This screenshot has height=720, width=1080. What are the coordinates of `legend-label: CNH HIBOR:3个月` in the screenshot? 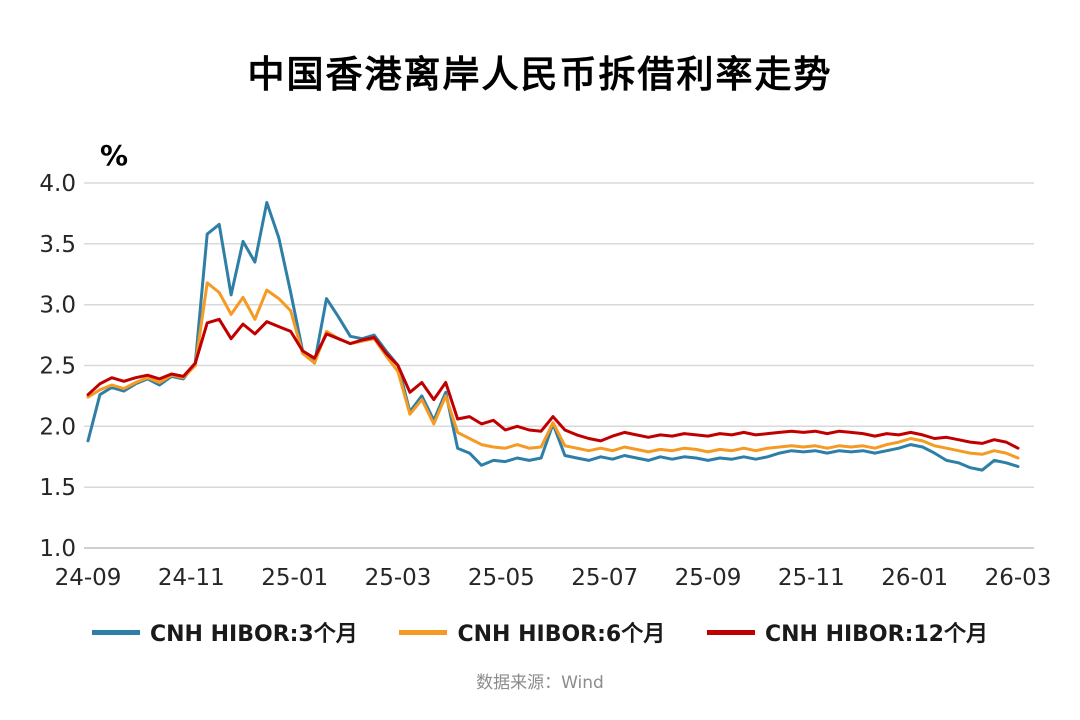 It's located at (254, 634).